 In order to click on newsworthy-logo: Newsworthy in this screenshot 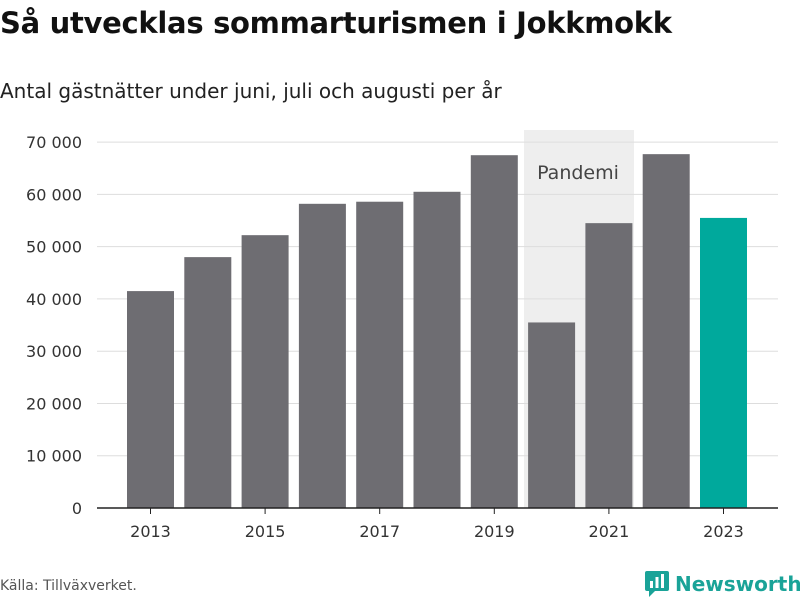, I will do `click(722, 584)`.